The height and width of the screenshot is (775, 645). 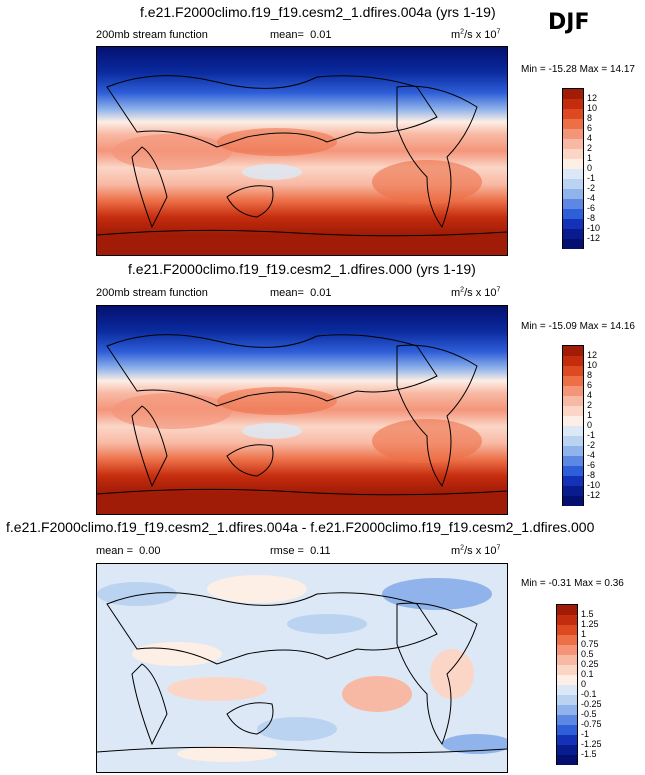 I want to click on panel-1-mean-value: 0.01, so click(x=321, y=35).